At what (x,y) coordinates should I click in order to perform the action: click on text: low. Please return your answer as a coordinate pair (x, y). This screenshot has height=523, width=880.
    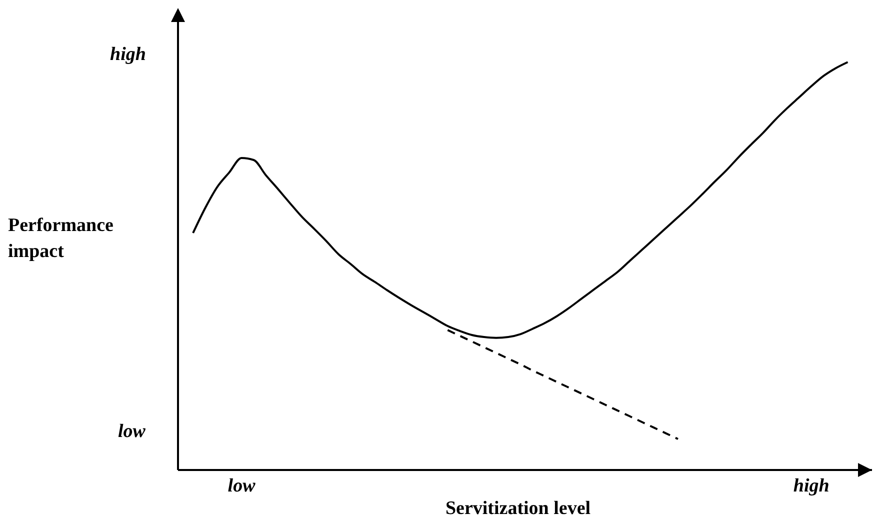
    Looking at the image, I should click on (132, 432).